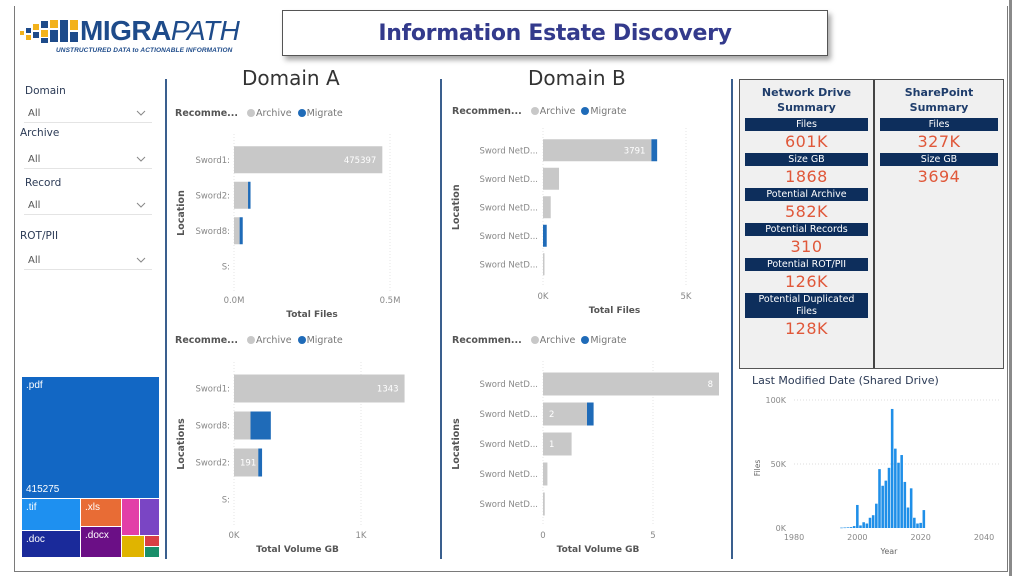  Describe the element at coordinates (141, 260) in the screenshot. I see `chevron-down-icon` at that location.